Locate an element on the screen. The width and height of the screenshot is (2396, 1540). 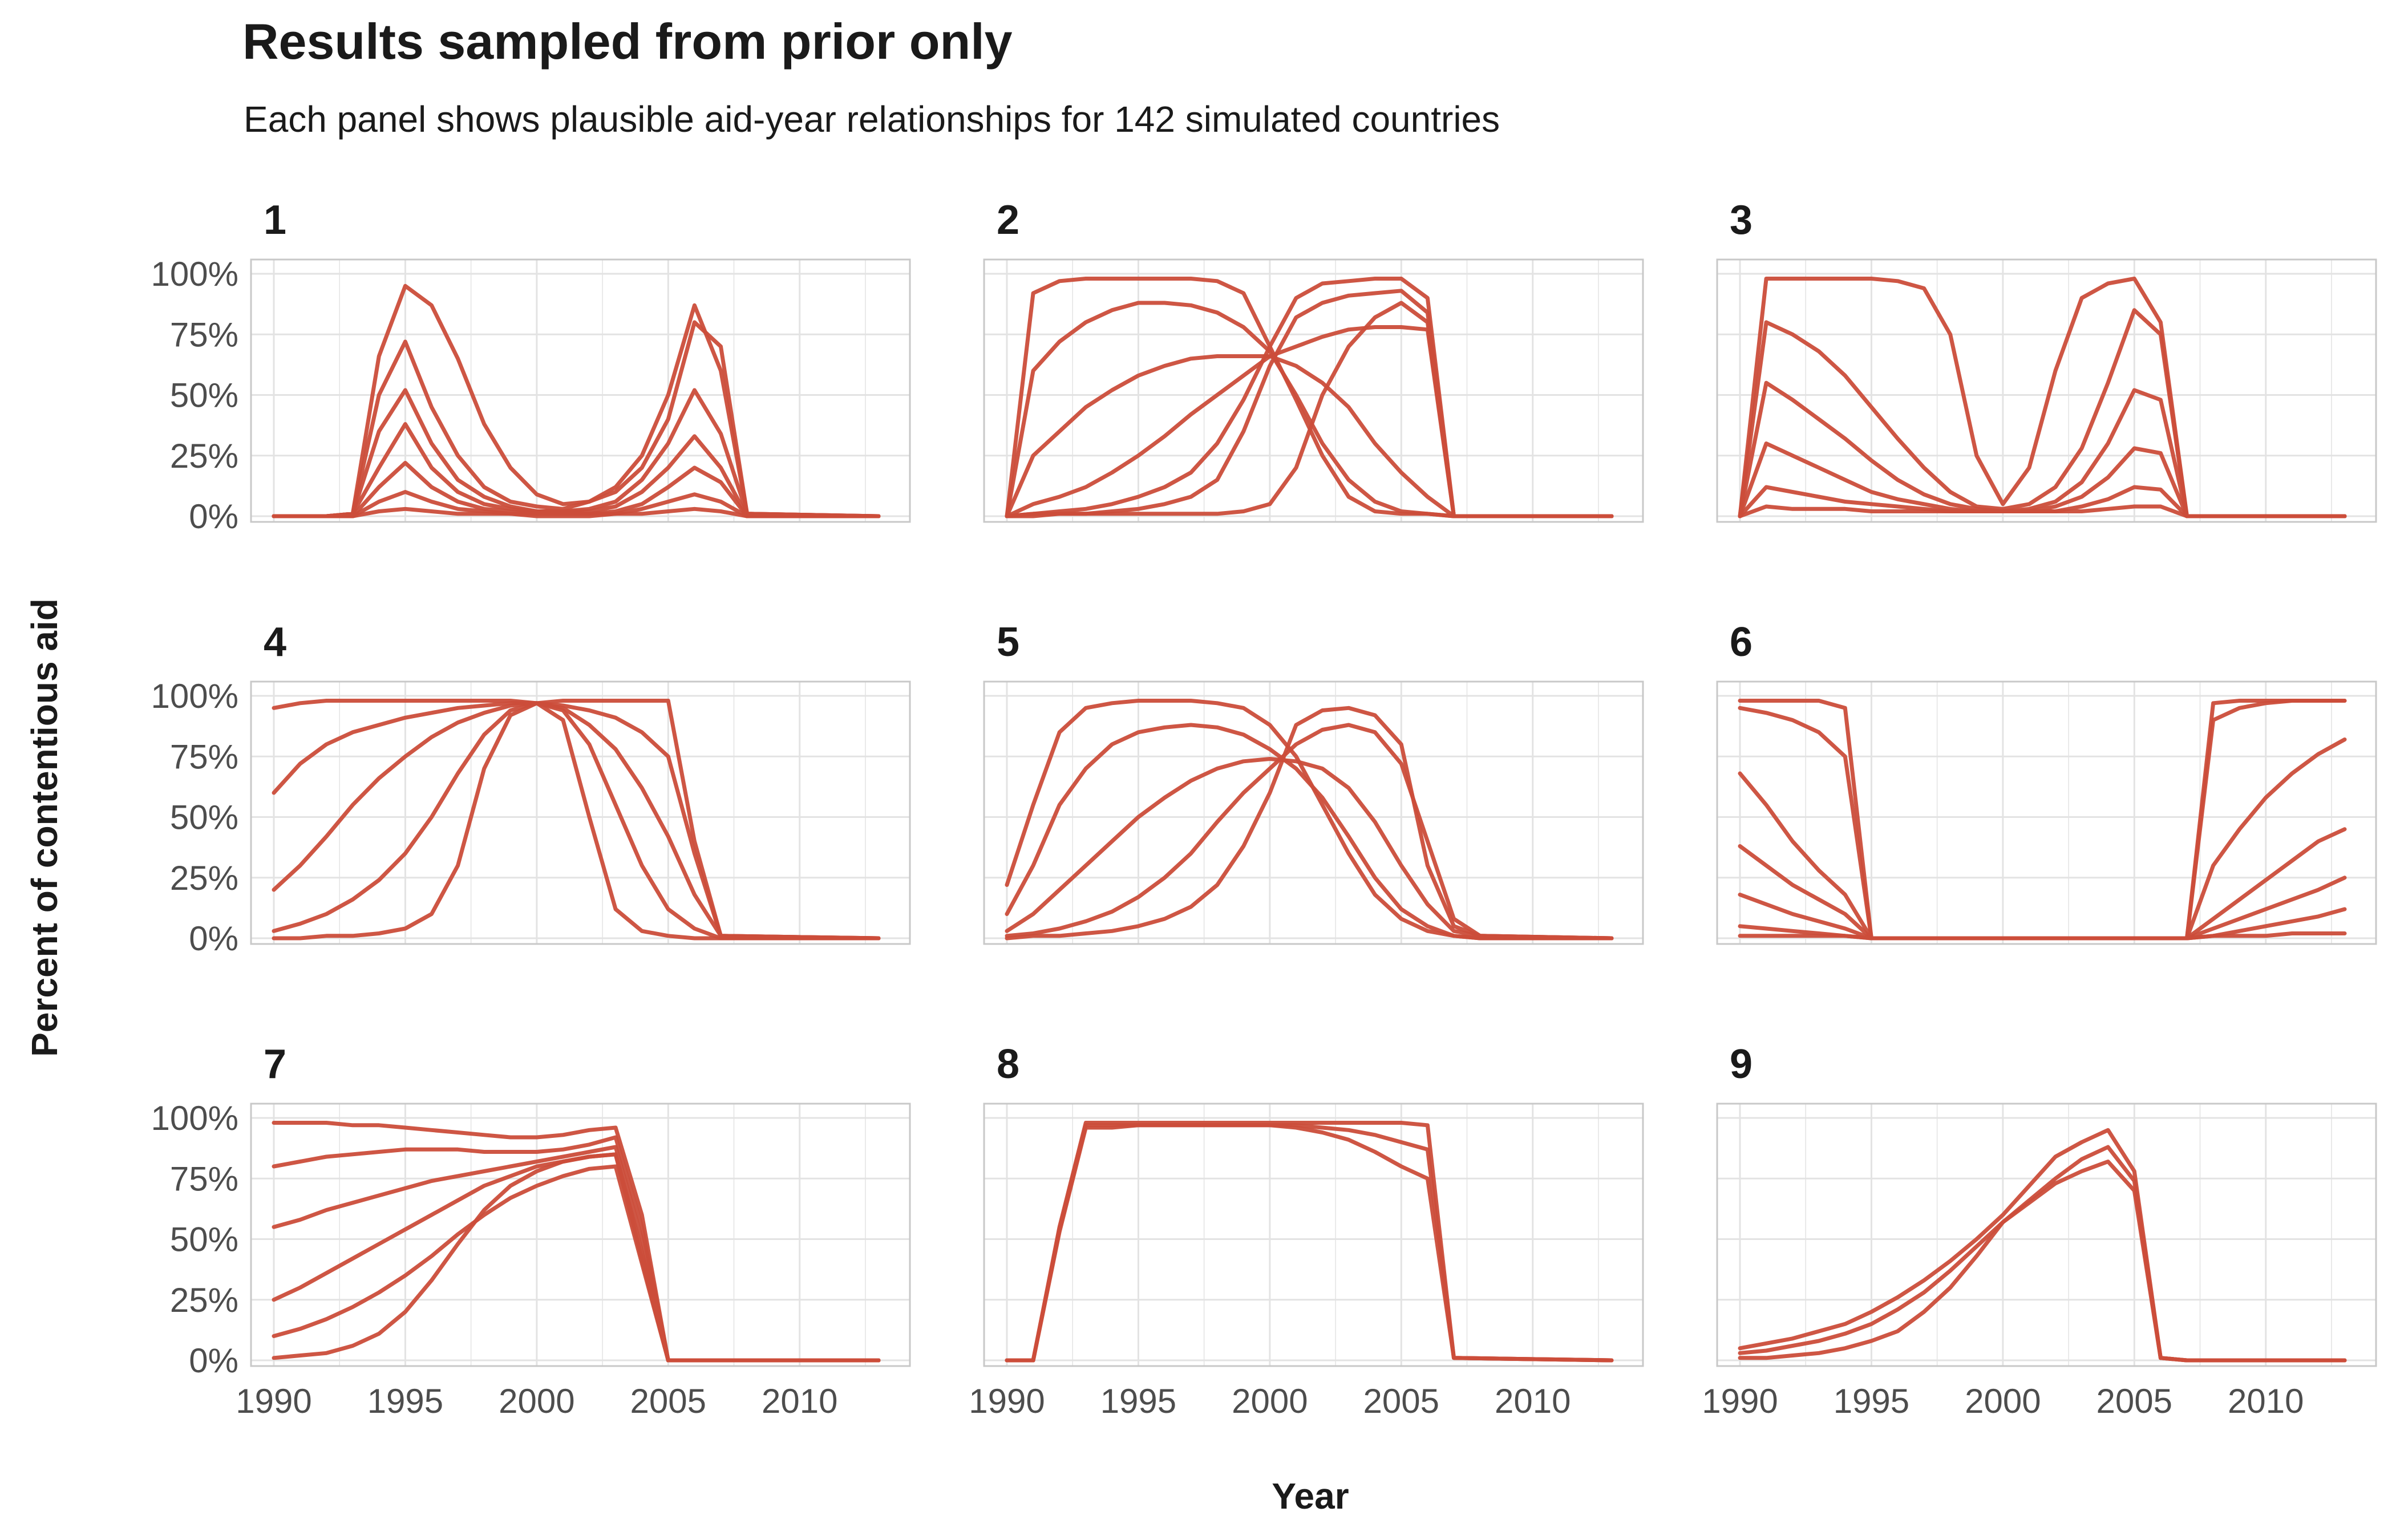
facet-panel-7: 7 0% 25% 50% 75% 100% 1990 1995 2000 2005 2010 is located at coordinates (531, 1230).